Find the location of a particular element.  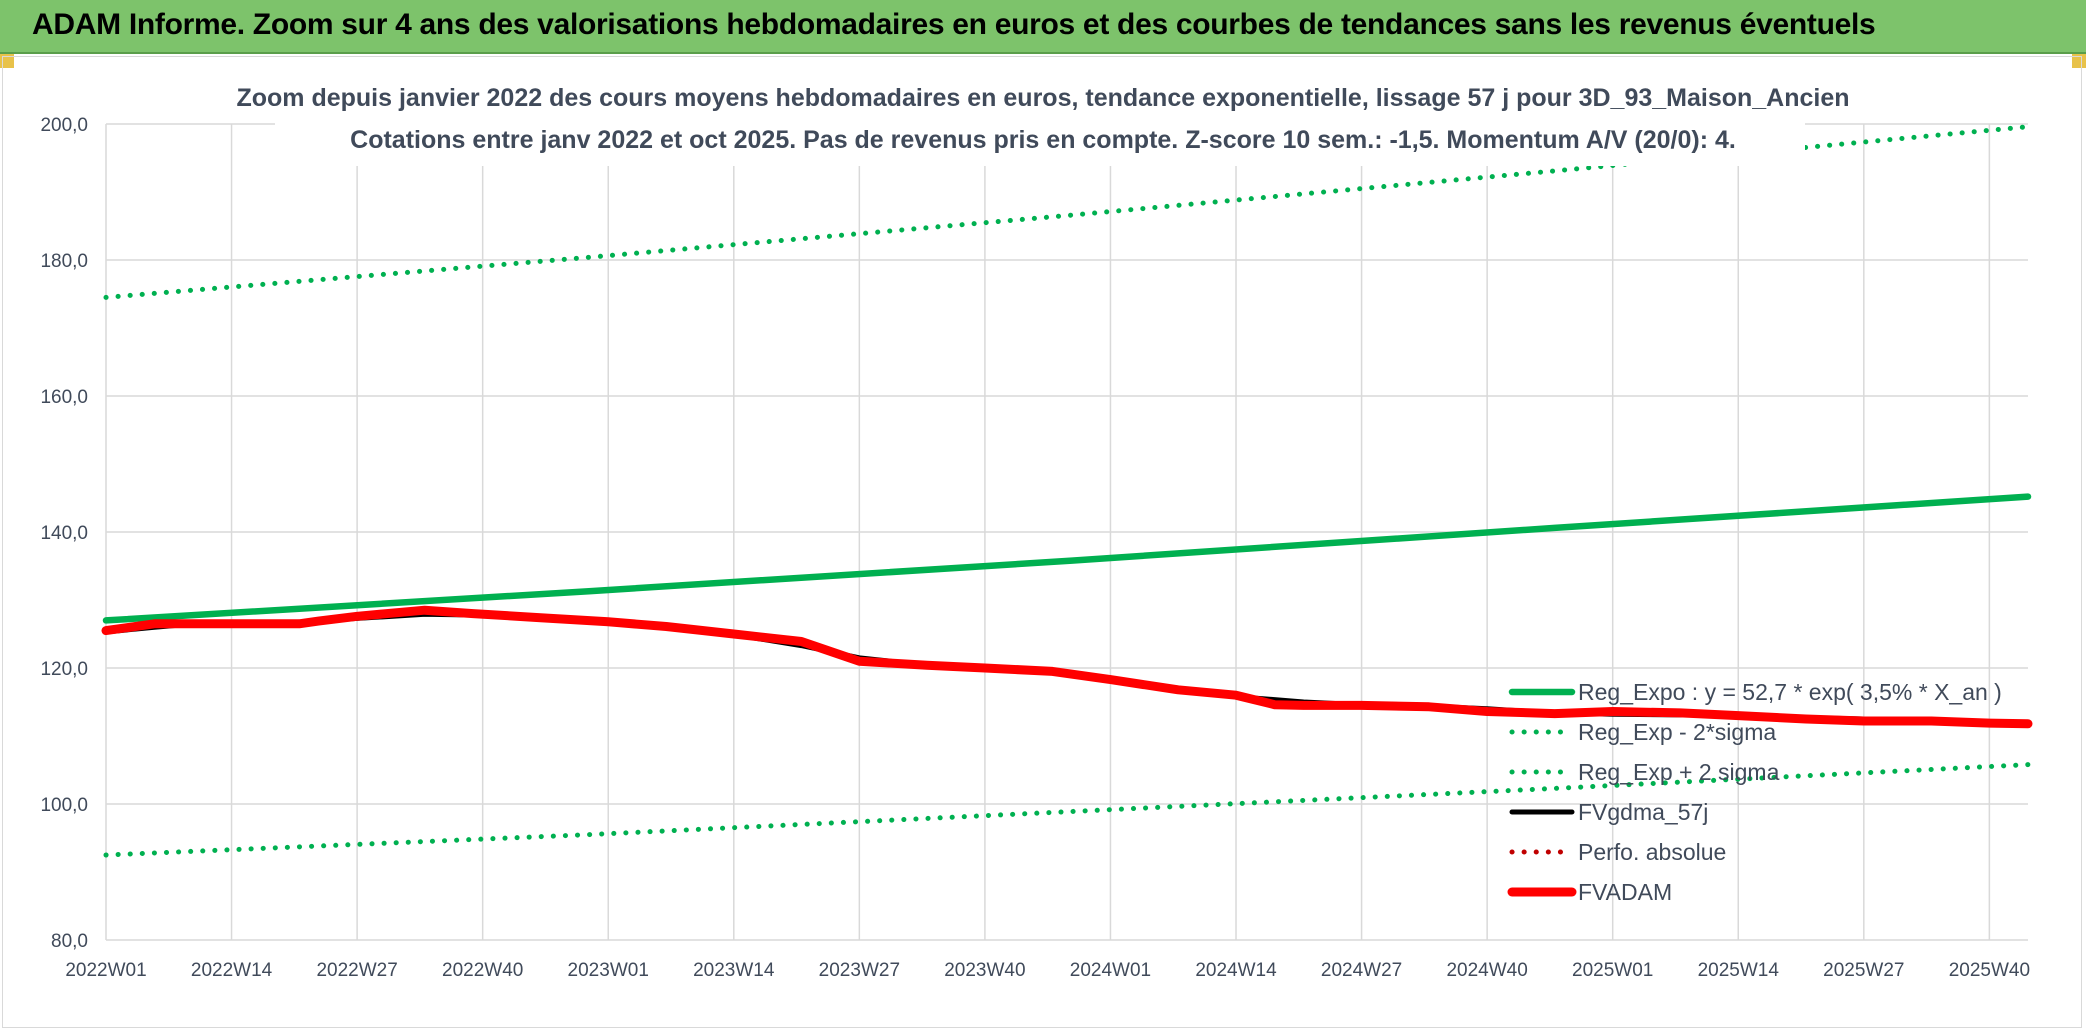

legend-label-3: FVgdma_57j is located at coordinates (1643, 812).